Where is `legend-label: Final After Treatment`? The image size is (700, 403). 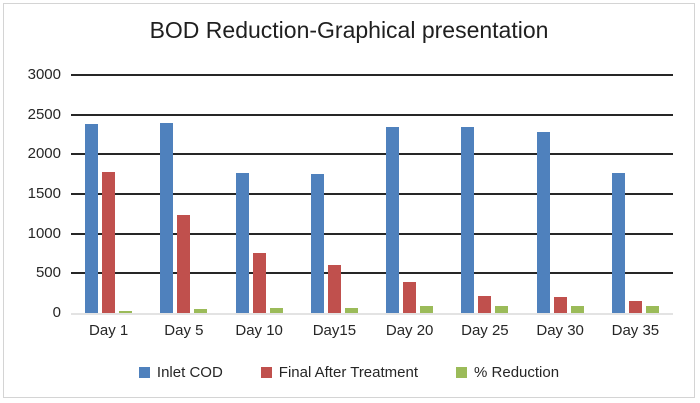 legend-label: Final After Treatment is located at coordinates (348, 372).